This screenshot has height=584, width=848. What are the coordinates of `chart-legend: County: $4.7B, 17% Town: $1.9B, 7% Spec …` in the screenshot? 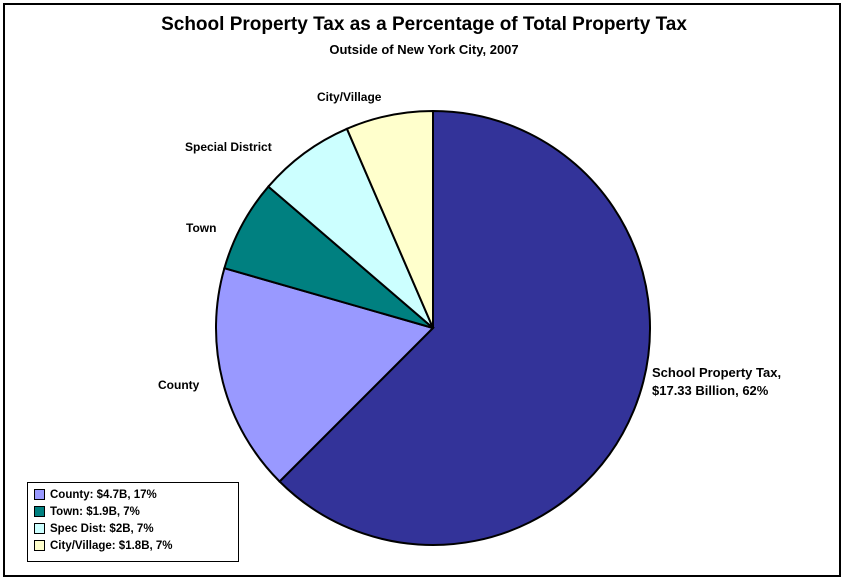 It's located at (133, 522).